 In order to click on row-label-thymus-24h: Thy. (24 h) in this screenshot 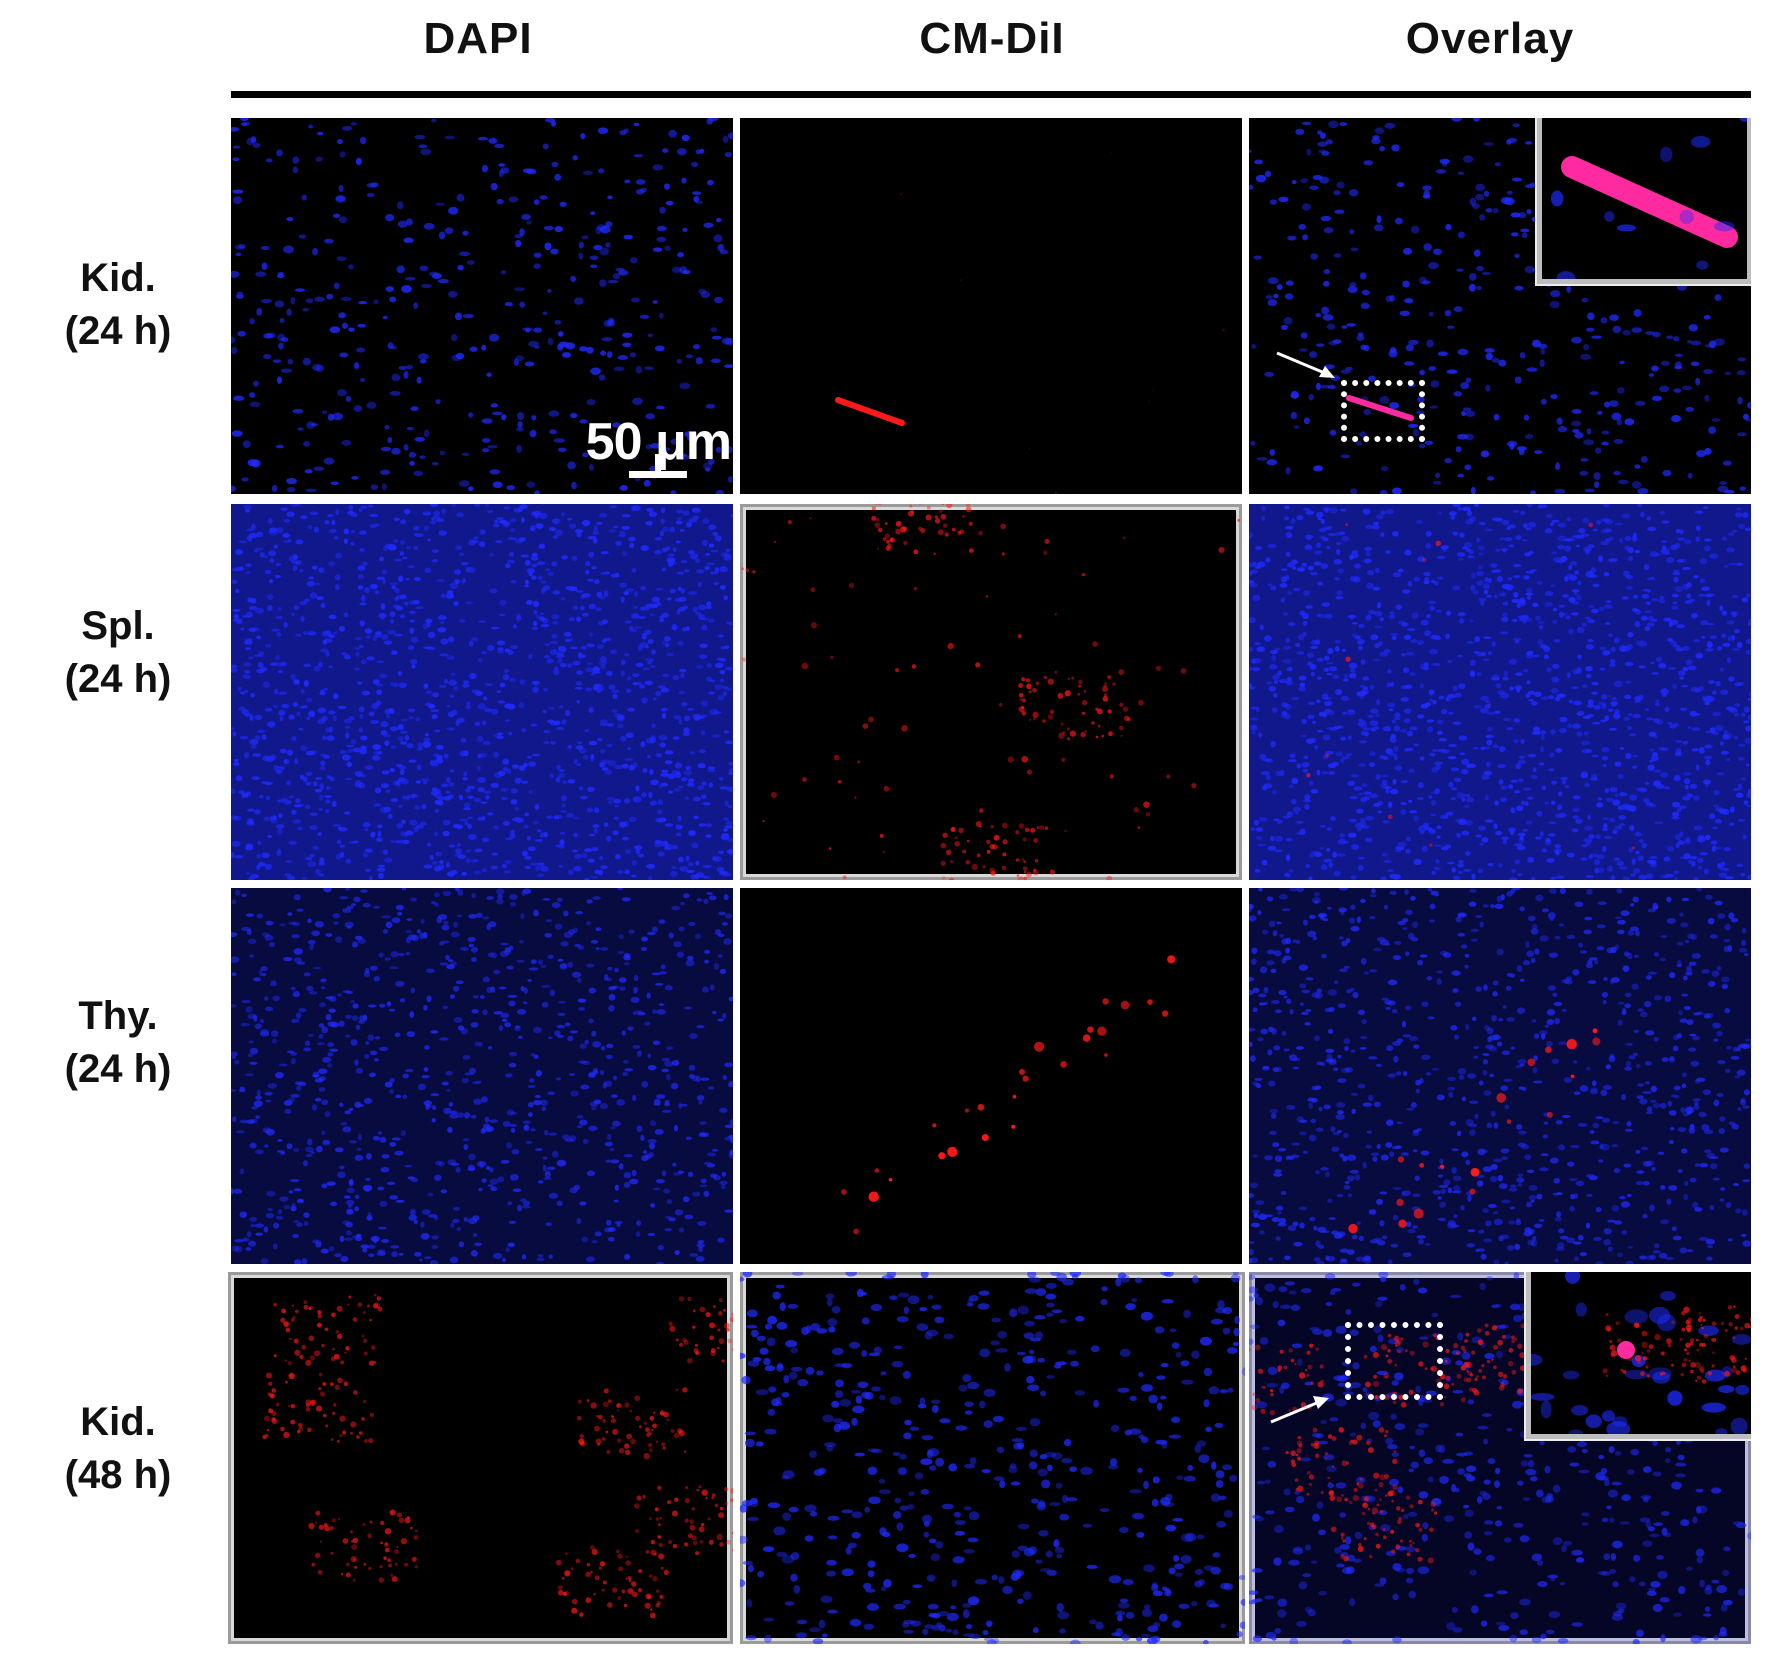, I will do `click(118, 1043)`.